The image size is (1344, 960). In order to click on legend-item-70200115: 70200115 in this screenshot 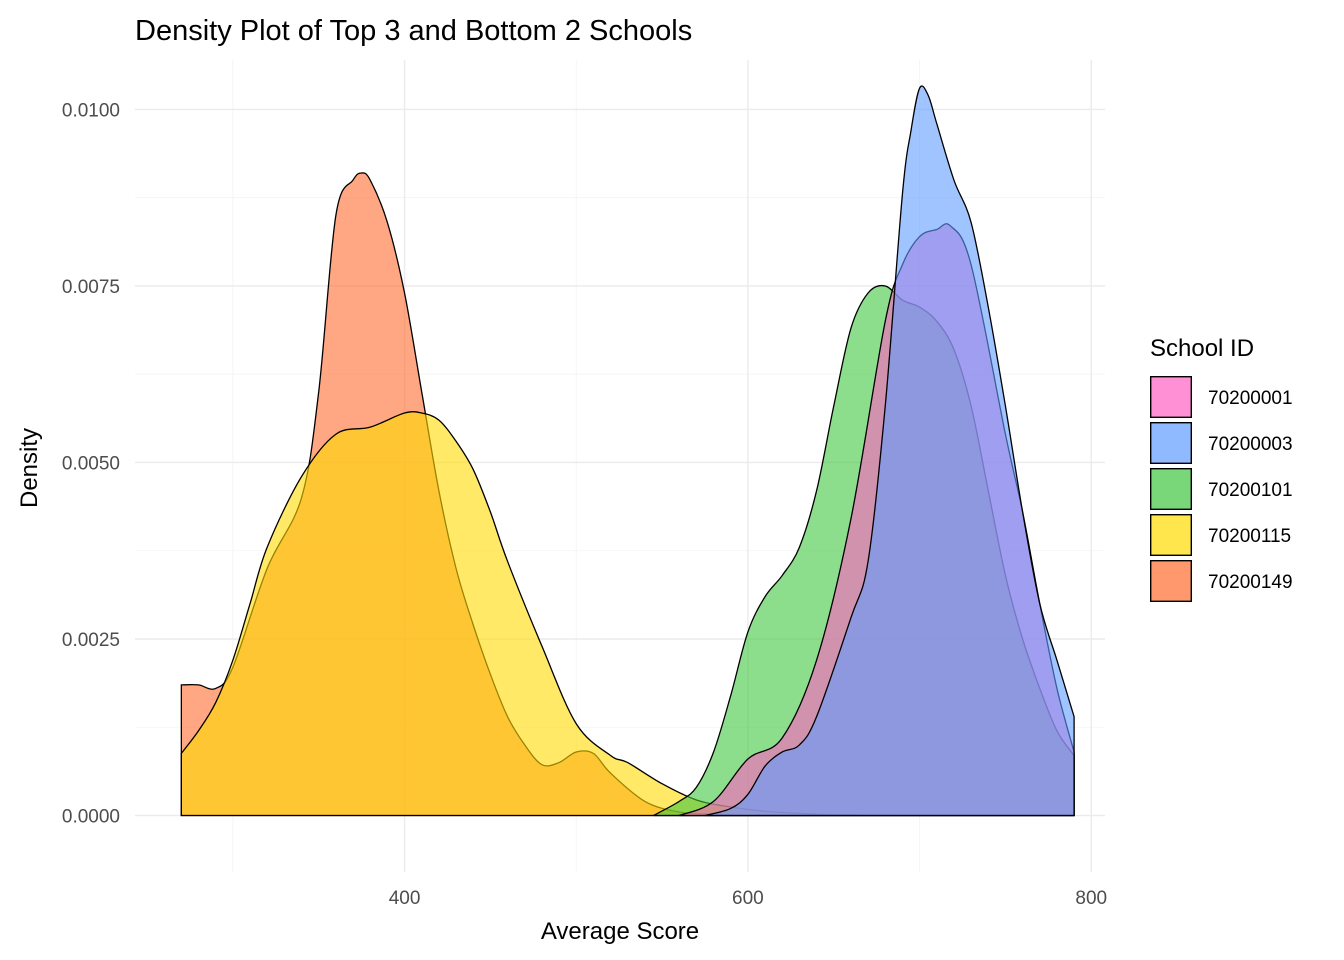, I will do `click(1220, 535)`.